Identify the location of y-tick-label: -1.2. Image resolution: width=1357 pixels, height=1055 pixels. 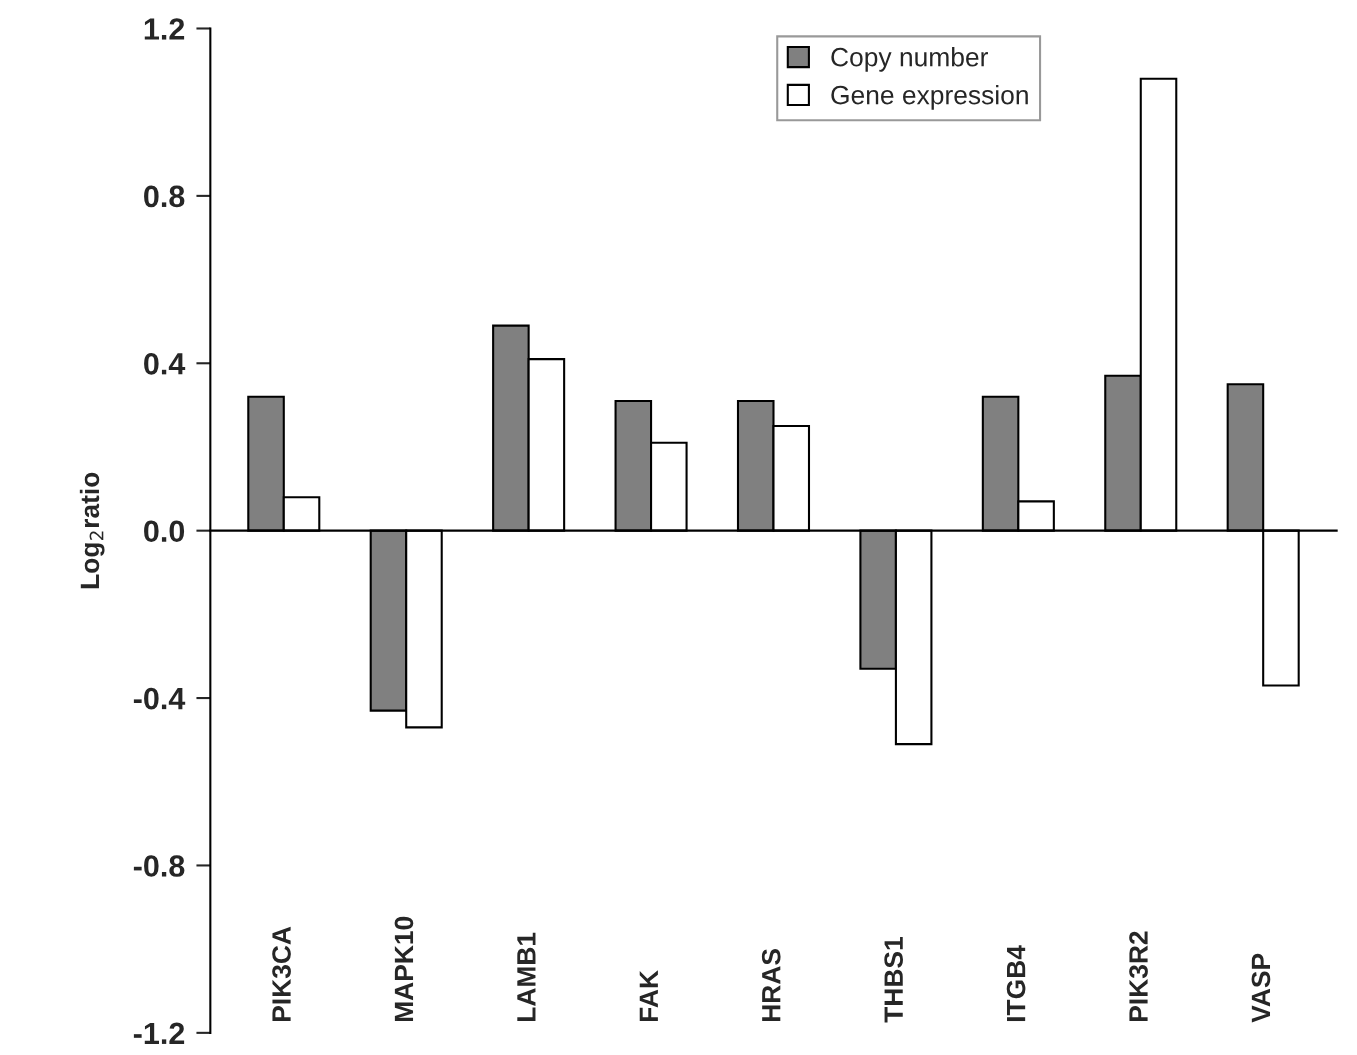
(159, 1033).